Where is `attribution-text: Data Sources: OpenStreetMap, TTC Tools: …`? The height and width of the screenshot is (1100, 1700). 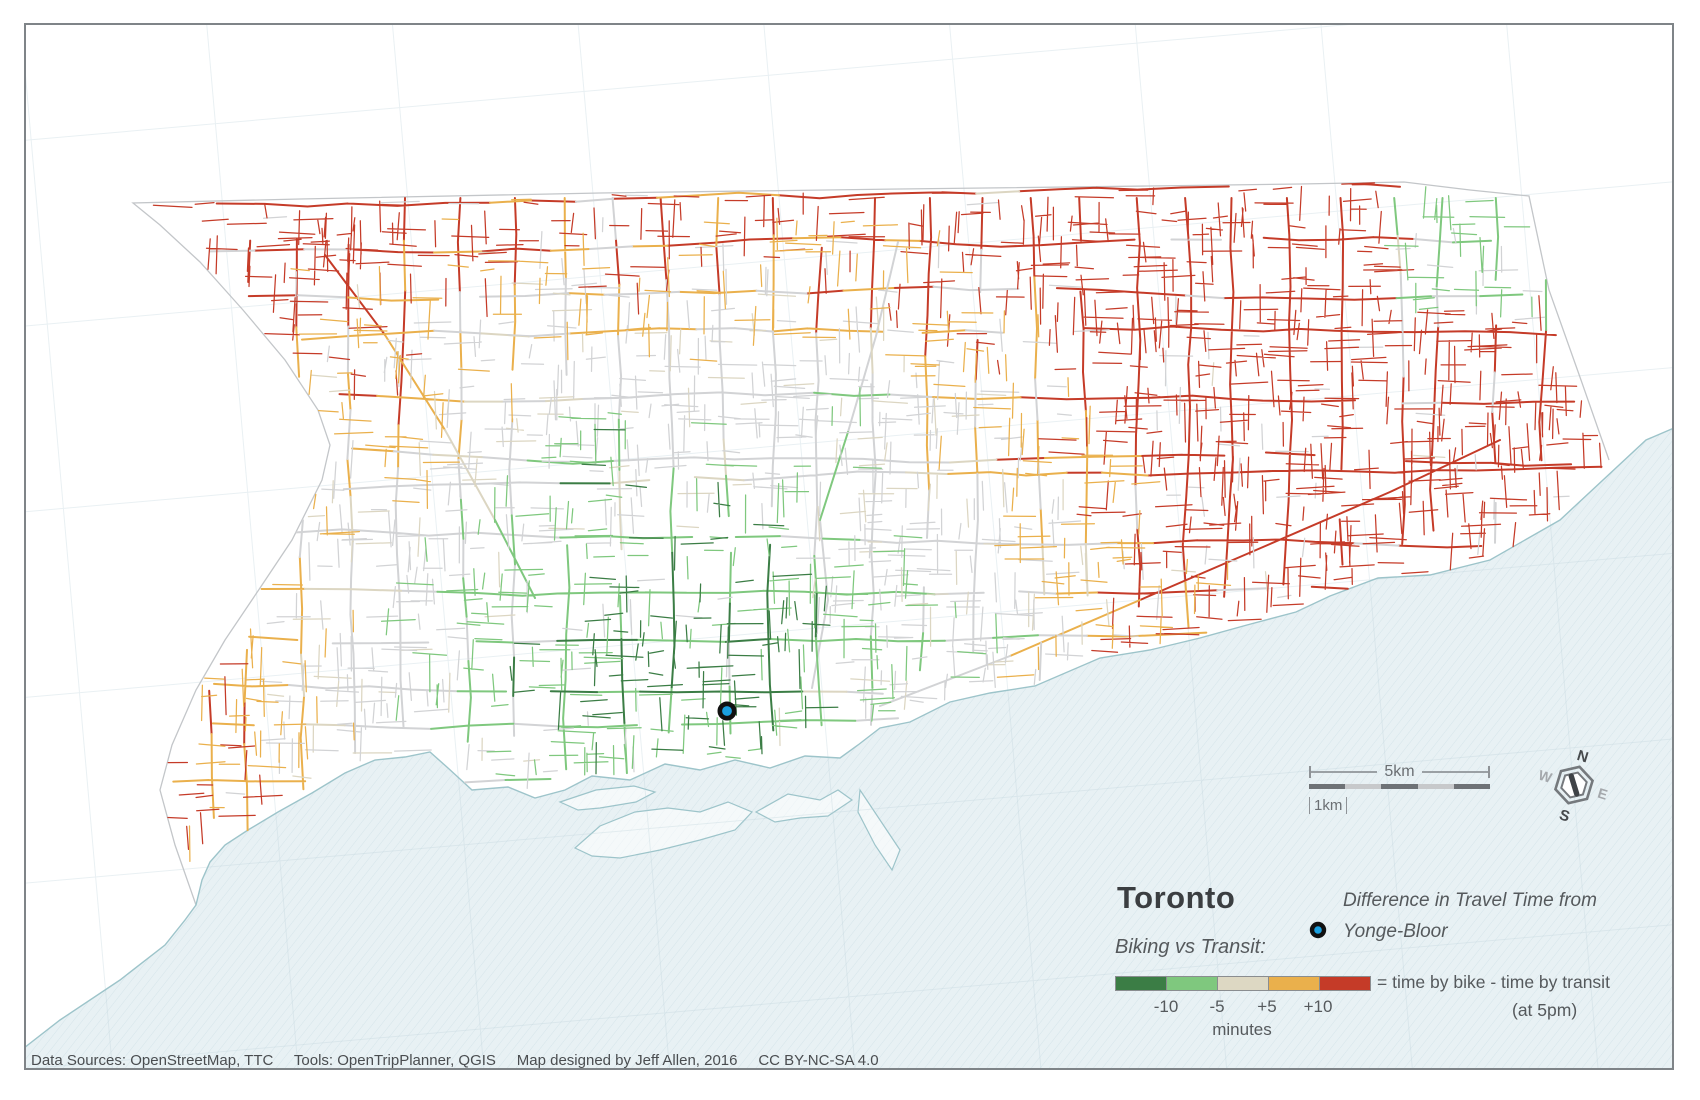 attribution-text: Data Sources: OpenStreetMap, TTC Tools: … is located at coordinates (455, 1060).